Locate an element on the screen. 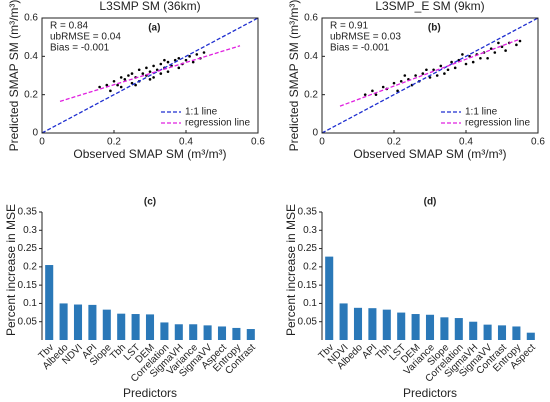  x-axis-label: Predictors is located at coordinates (430, 393).